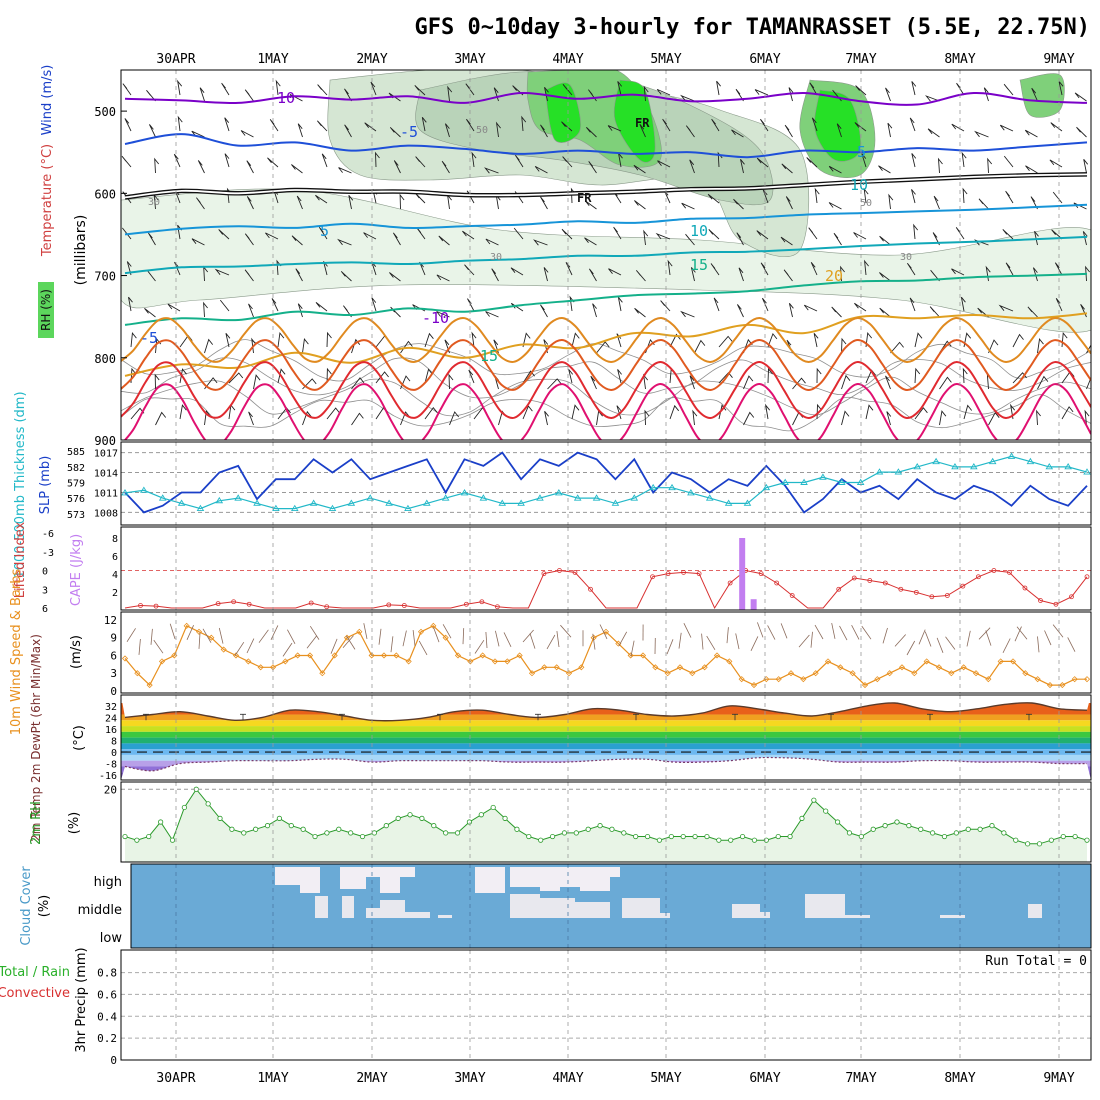 The width and height of the screenshot is (1100, 1100). I want to click on isotherm-label: 10, so click(699, 231).